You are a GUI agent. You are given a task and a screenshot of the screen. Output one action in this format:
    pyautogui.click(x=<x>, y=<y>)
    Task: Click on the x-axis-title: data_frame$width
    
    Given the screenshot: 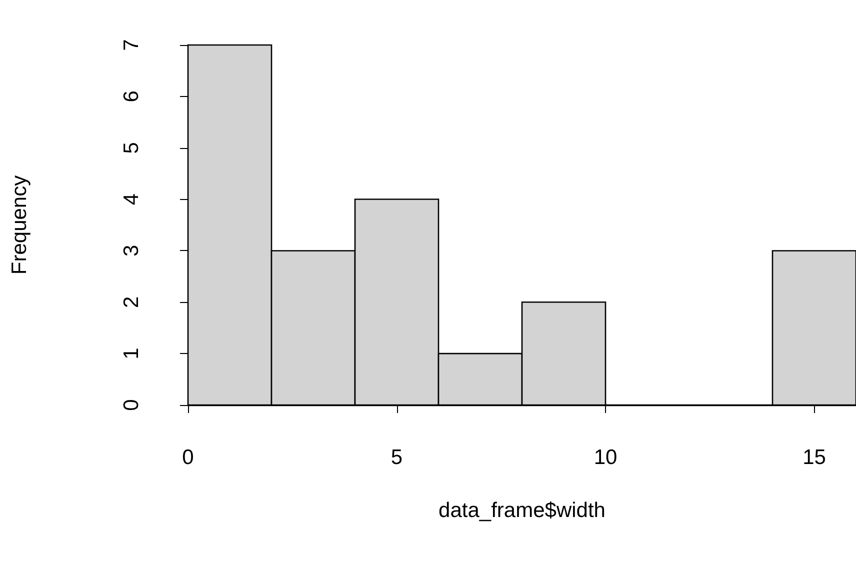 What is the action you would take?
    pyautogui.click(x=522, y=510)
    